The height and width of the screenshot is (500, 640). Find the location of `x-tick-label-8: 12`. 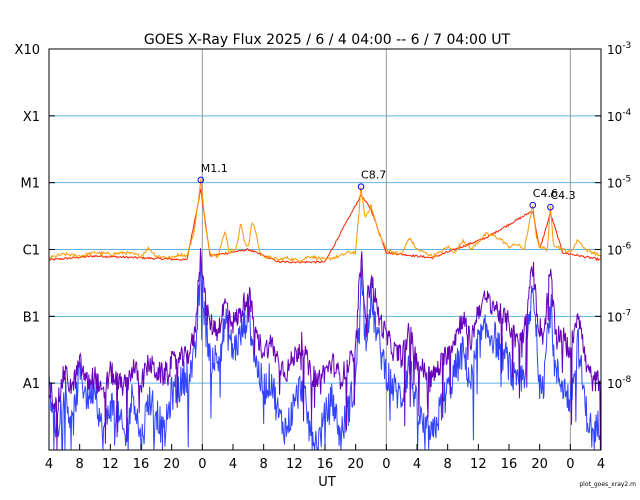

x-tick-label-8: 12 is located at coordinates (294, 464).